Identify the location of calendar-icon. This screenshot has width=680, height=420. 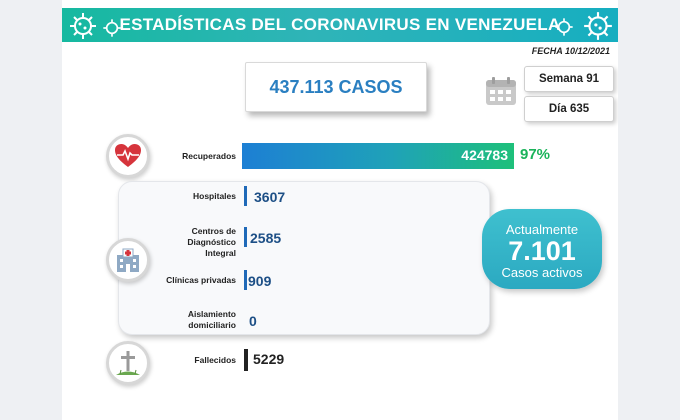
(501, 91).